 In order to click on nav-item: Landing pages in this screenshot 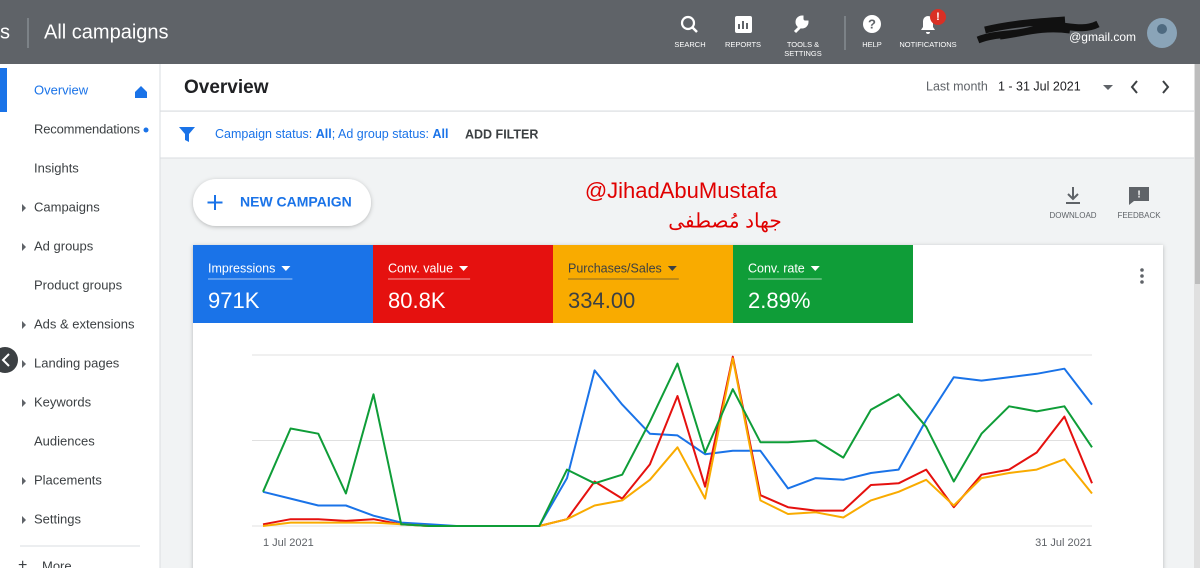, I will do `click(77, 362)`.